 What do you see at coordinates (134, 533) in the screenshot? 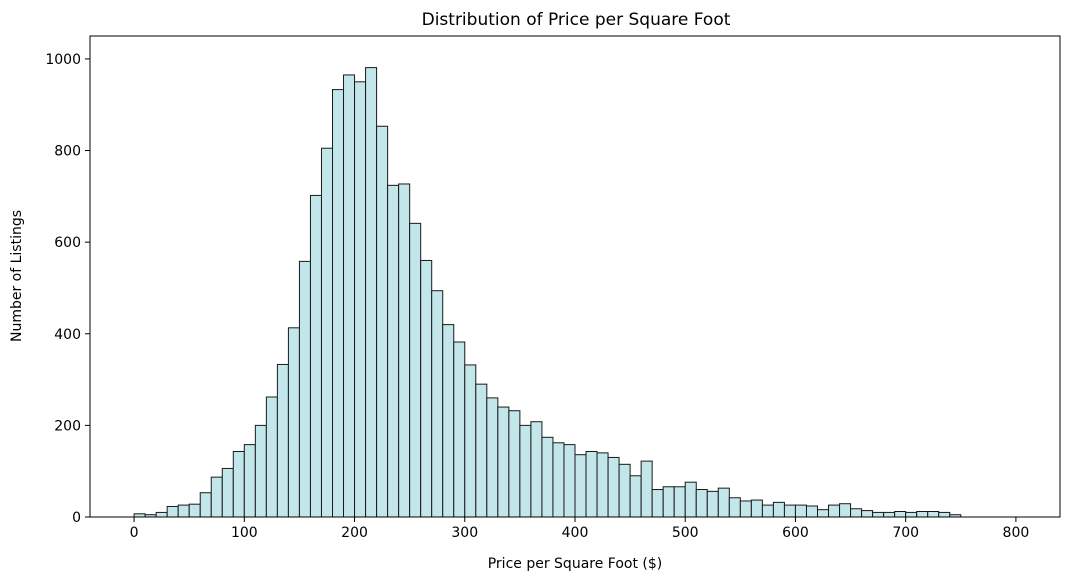
I see `x-tick-label: 0` at bounding box center [134, 533].